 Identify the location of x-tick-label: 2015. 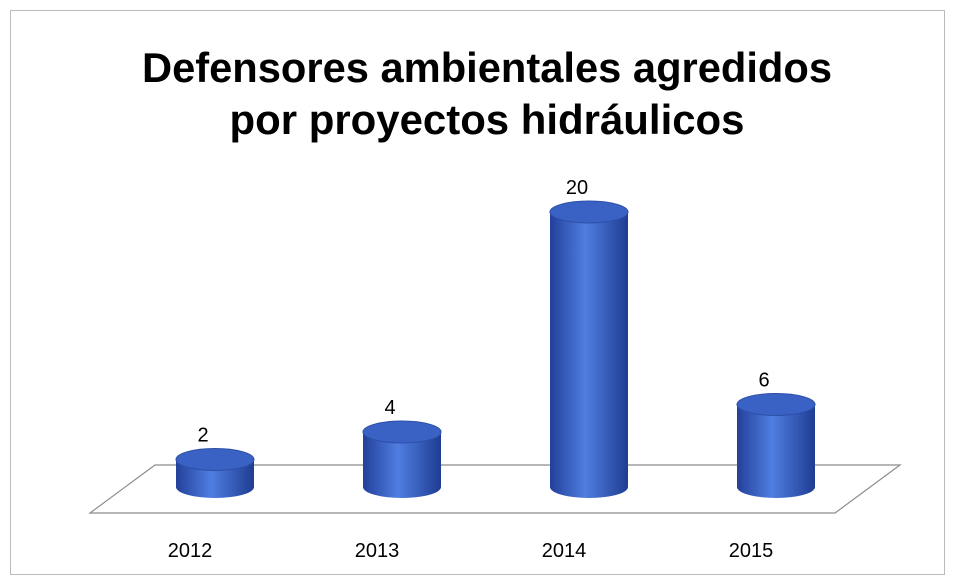
(751, 551).